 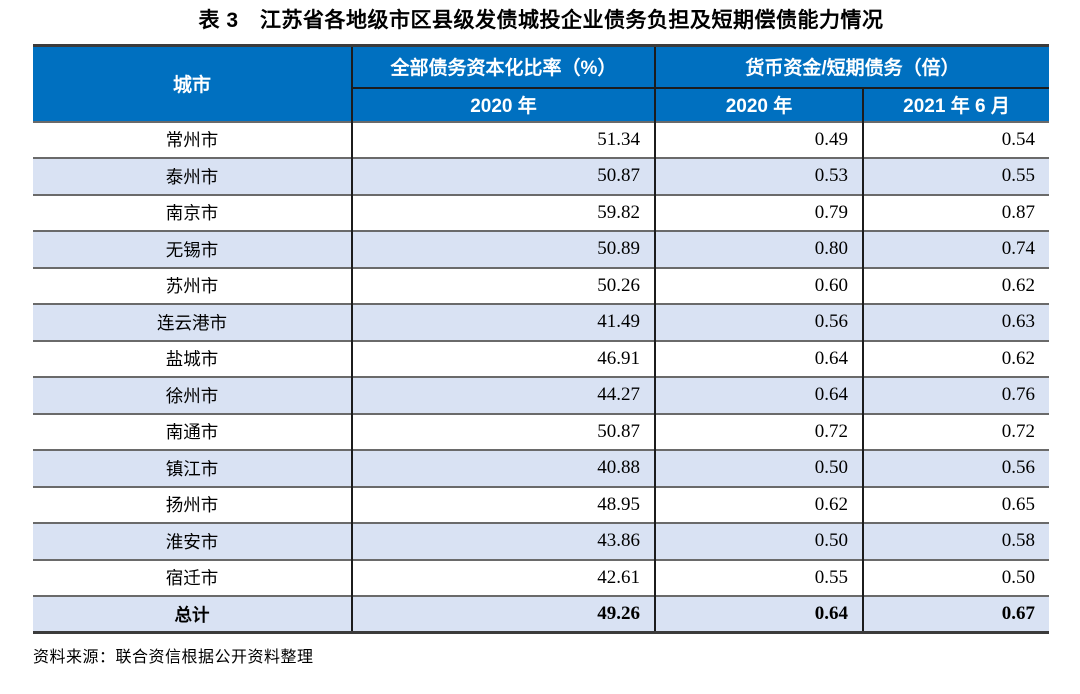 I want to click on debt-2020-cell: 46.91, so click(x=503, y=358).